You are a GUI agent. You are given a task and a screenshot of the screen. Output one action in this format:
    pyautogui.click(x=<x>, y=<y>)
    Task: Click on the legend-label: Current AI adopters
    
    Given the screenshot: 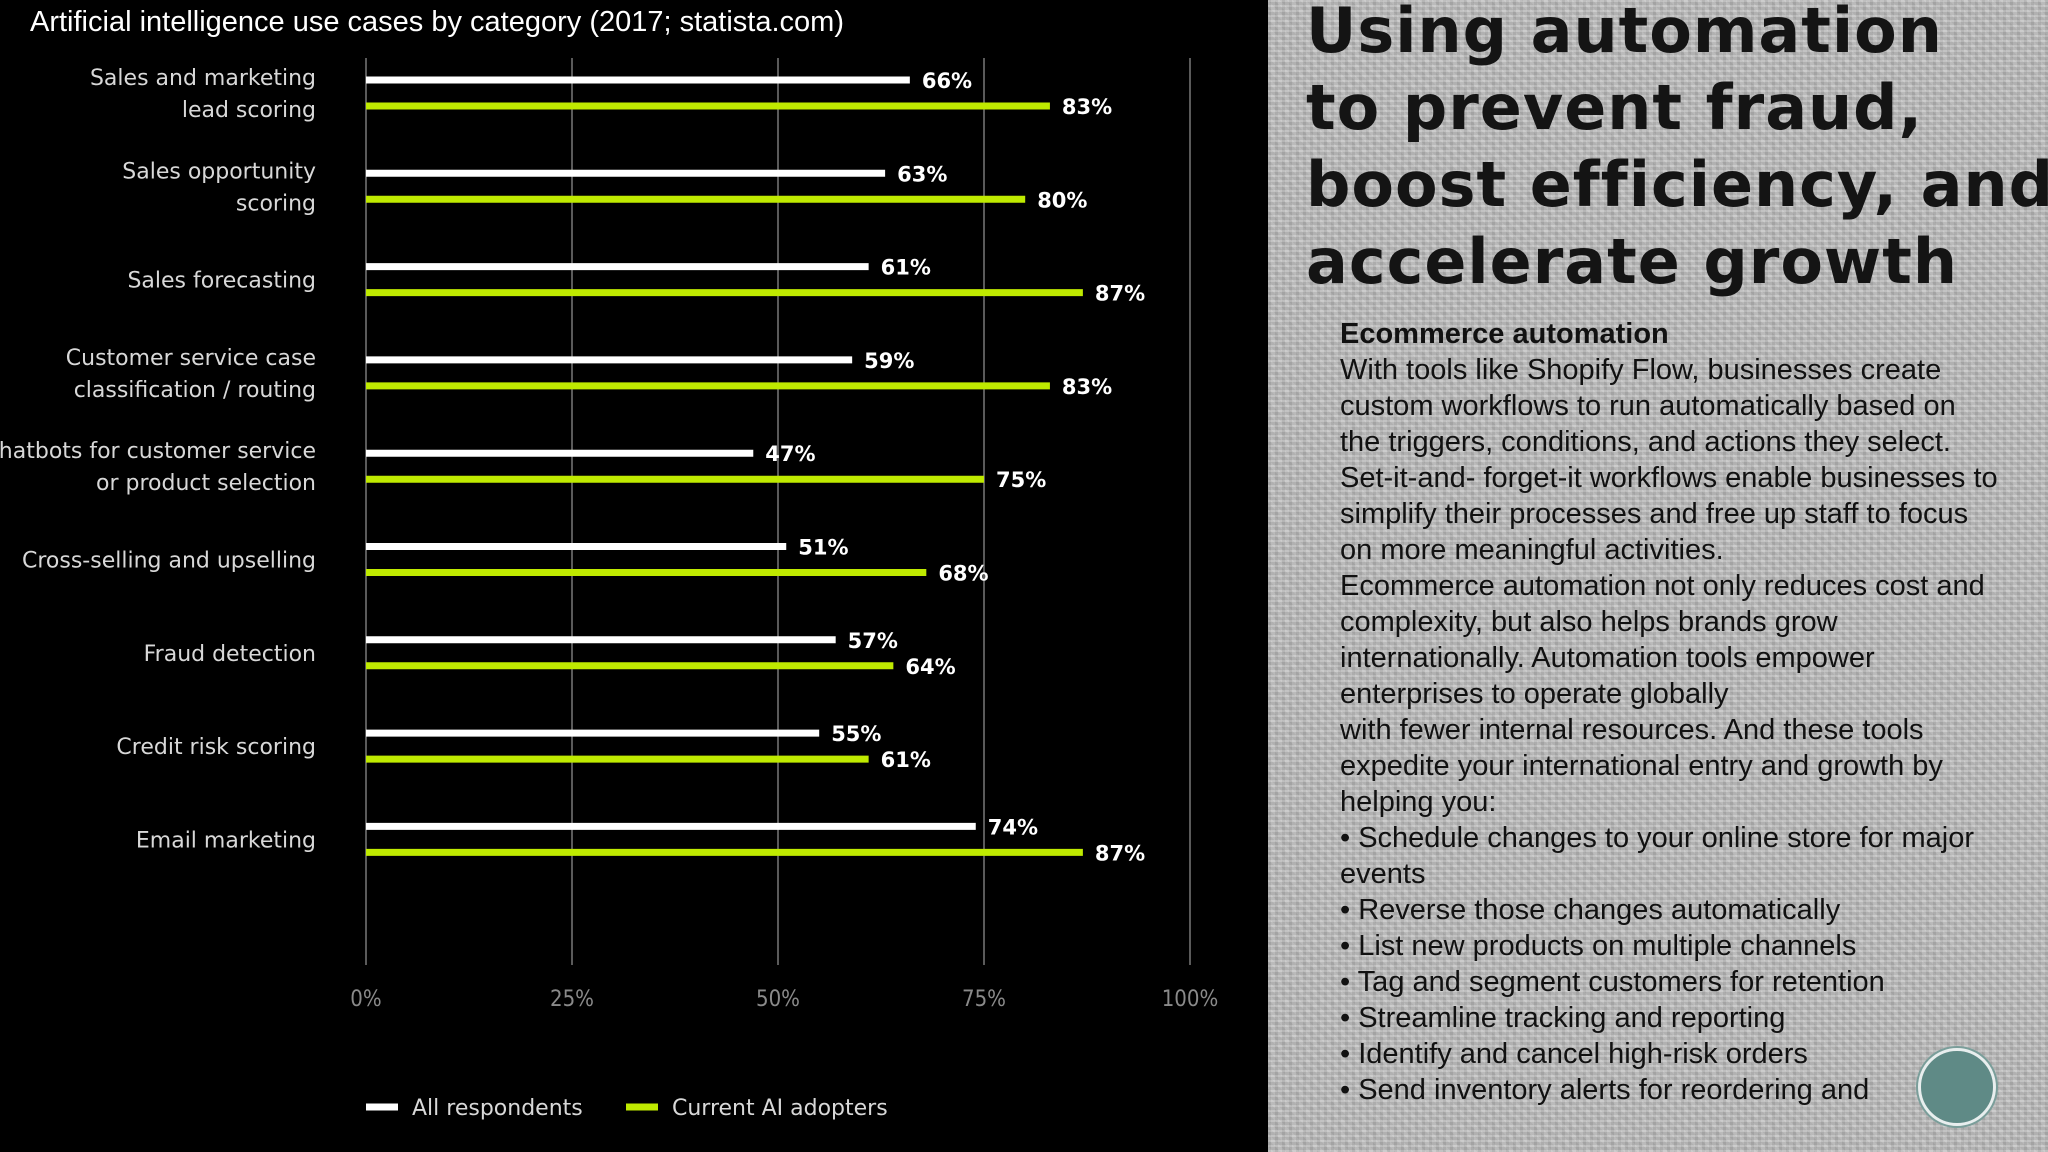 What is the action you would take?
    pyautogui.click(x=780, y=1108)
    